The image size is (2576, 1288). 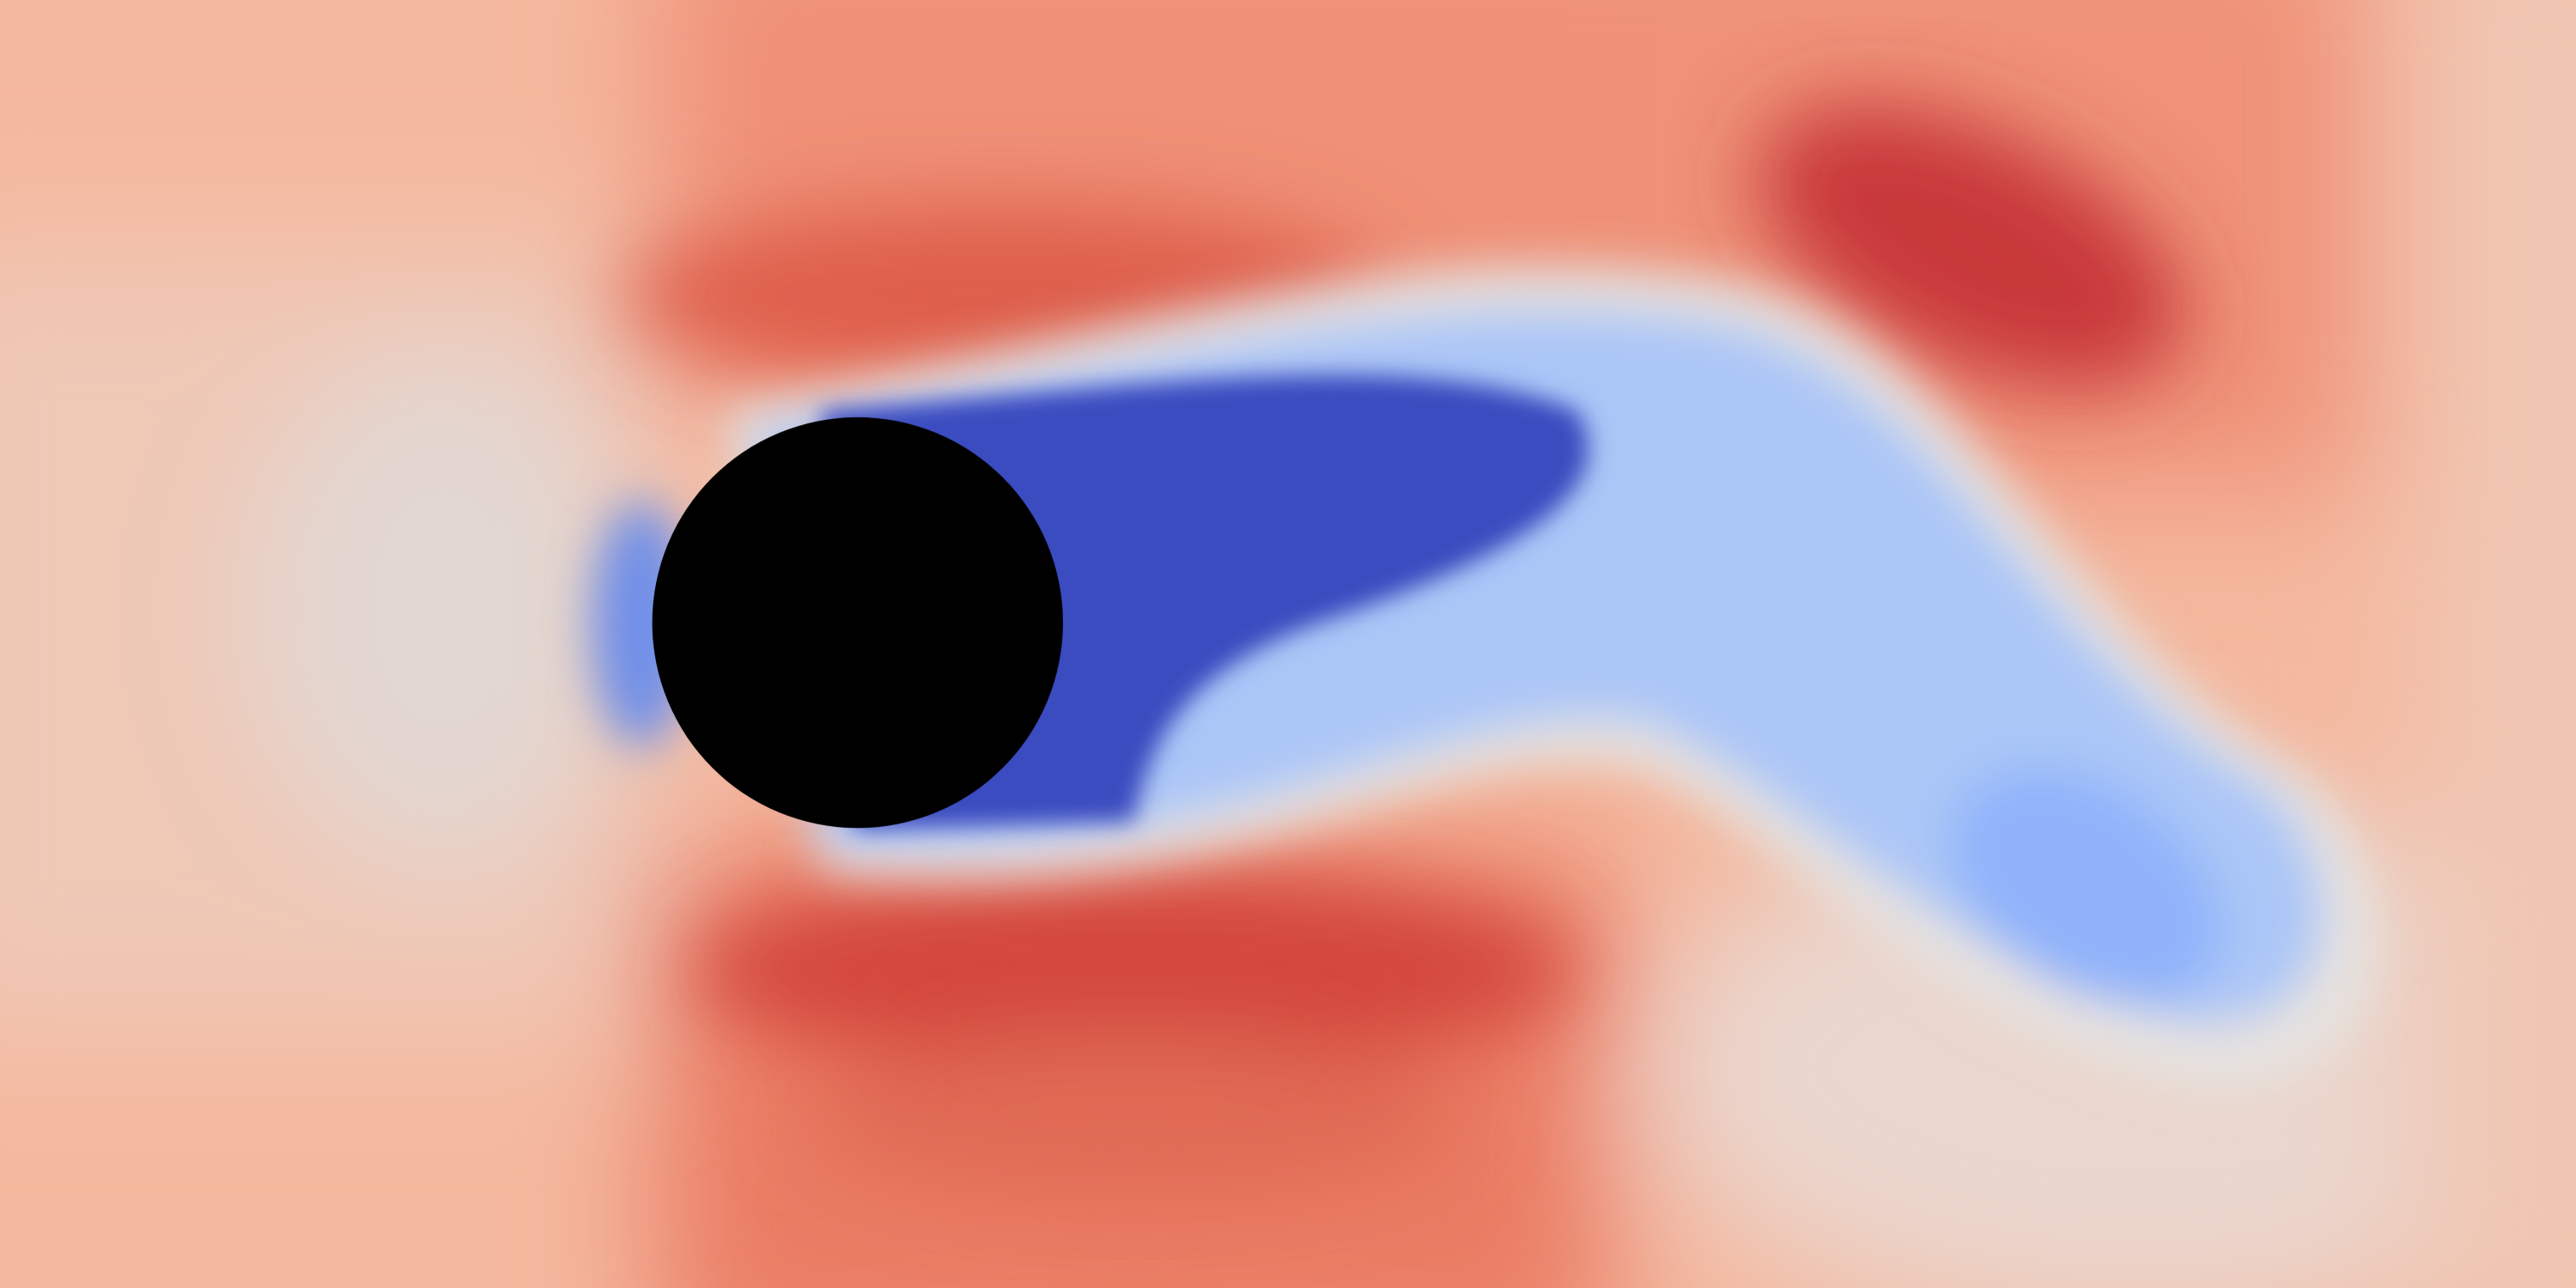 What do you see at coordinates (857, 622) in the screenshot?
I see `cylinder` at bounding box center [857, 622].